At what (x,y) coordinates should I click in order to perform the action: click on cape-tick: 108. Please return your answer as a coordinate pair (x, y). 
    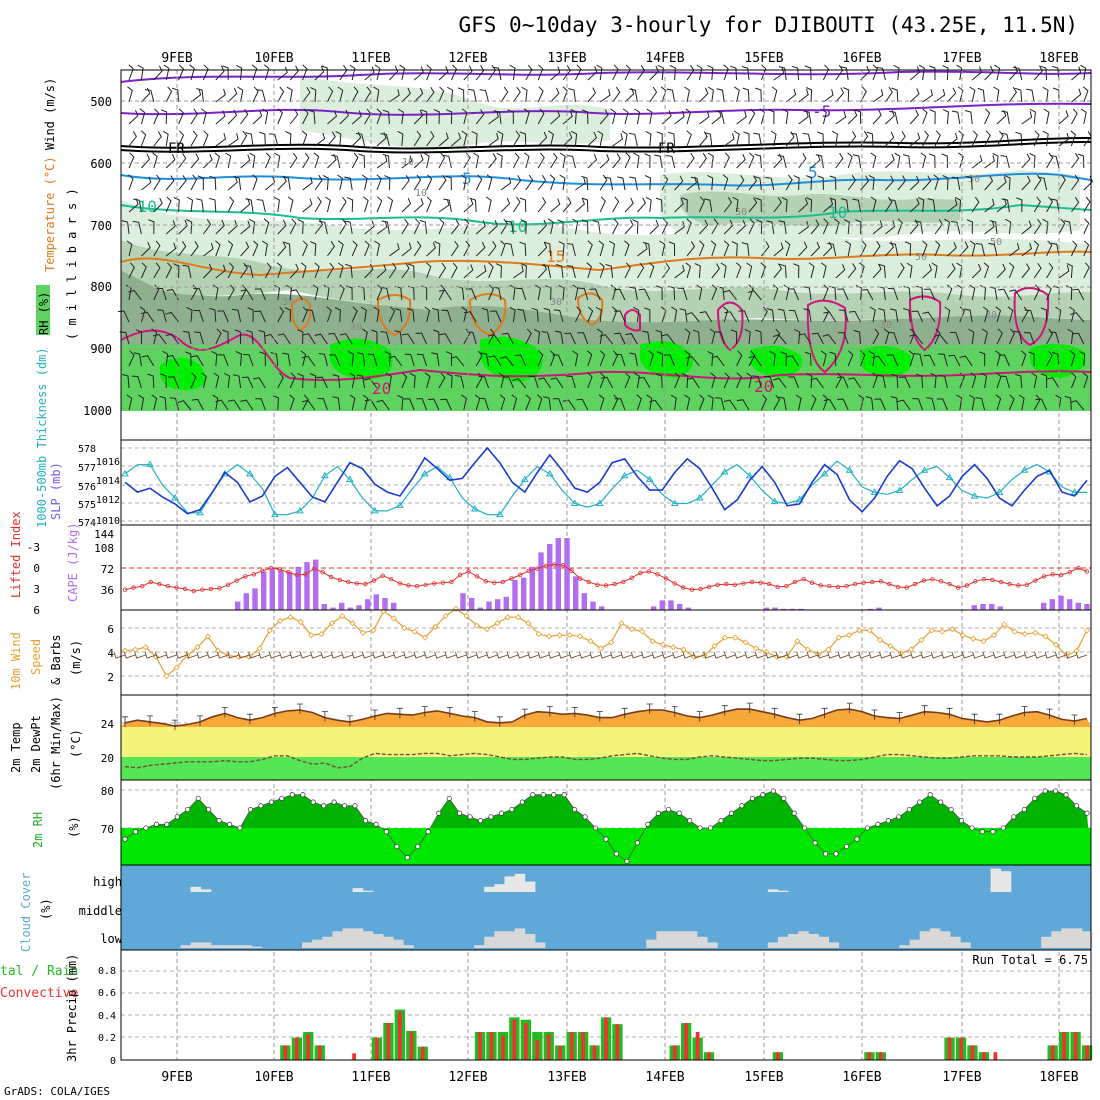
    Looking at the image, I should click on (104, 548).